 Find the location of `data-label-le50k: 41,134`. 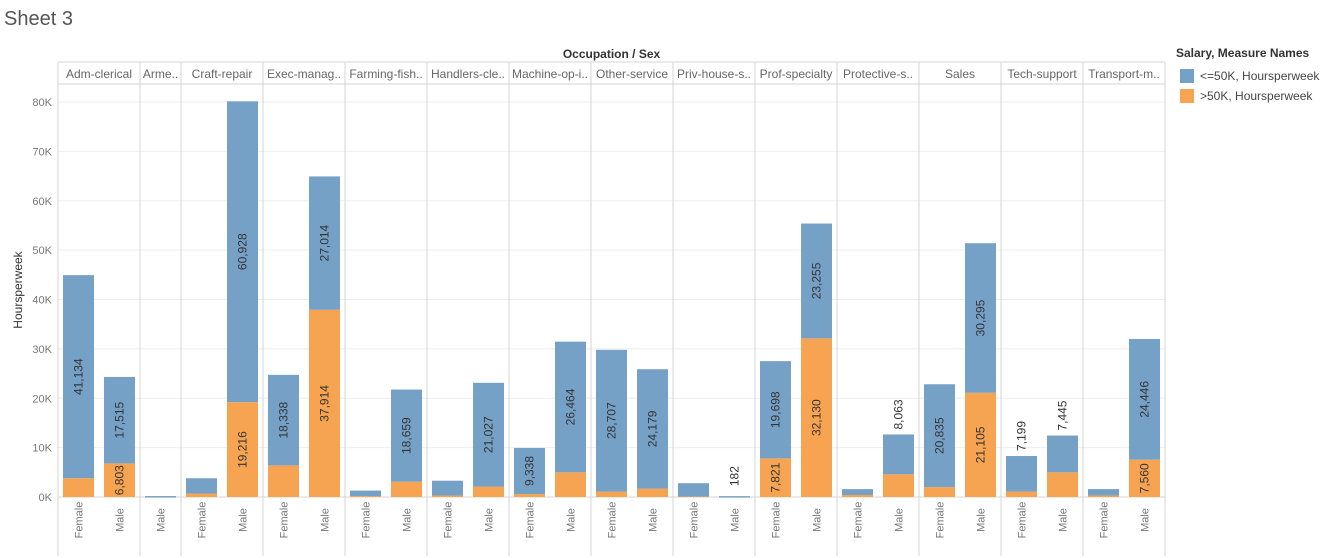

data-label-le50k: 41,134 is located at coordinates (79, 376).